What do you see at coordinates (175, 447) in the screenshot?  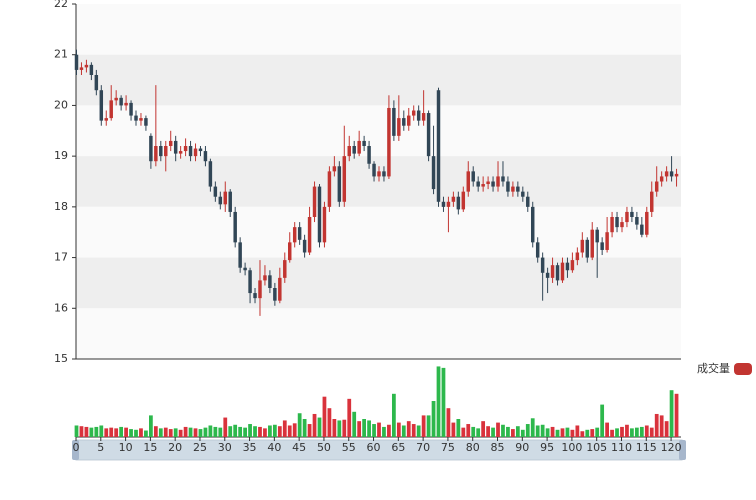 I see `x-tick-label: 20` at bounding box center [175, 447].